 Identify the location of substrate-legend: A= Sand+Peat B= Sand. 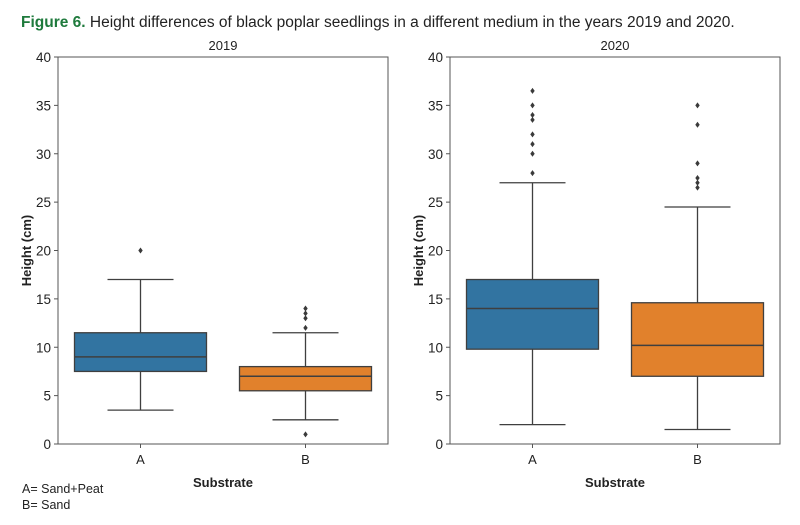
(62, 497).